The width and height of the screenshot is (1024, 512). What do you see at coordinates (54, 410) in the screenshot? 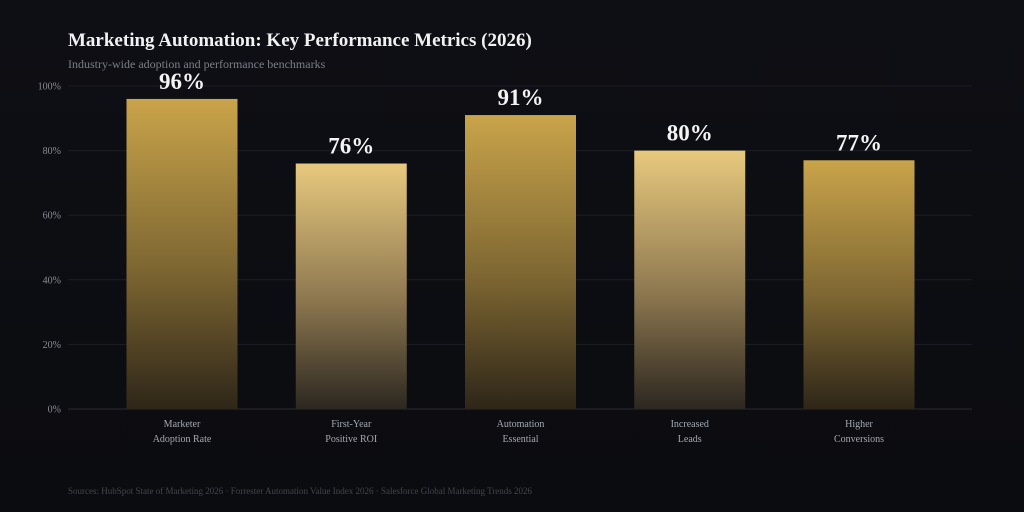
I see `y-tick-label: 0%` at bounding box center [54, 410].